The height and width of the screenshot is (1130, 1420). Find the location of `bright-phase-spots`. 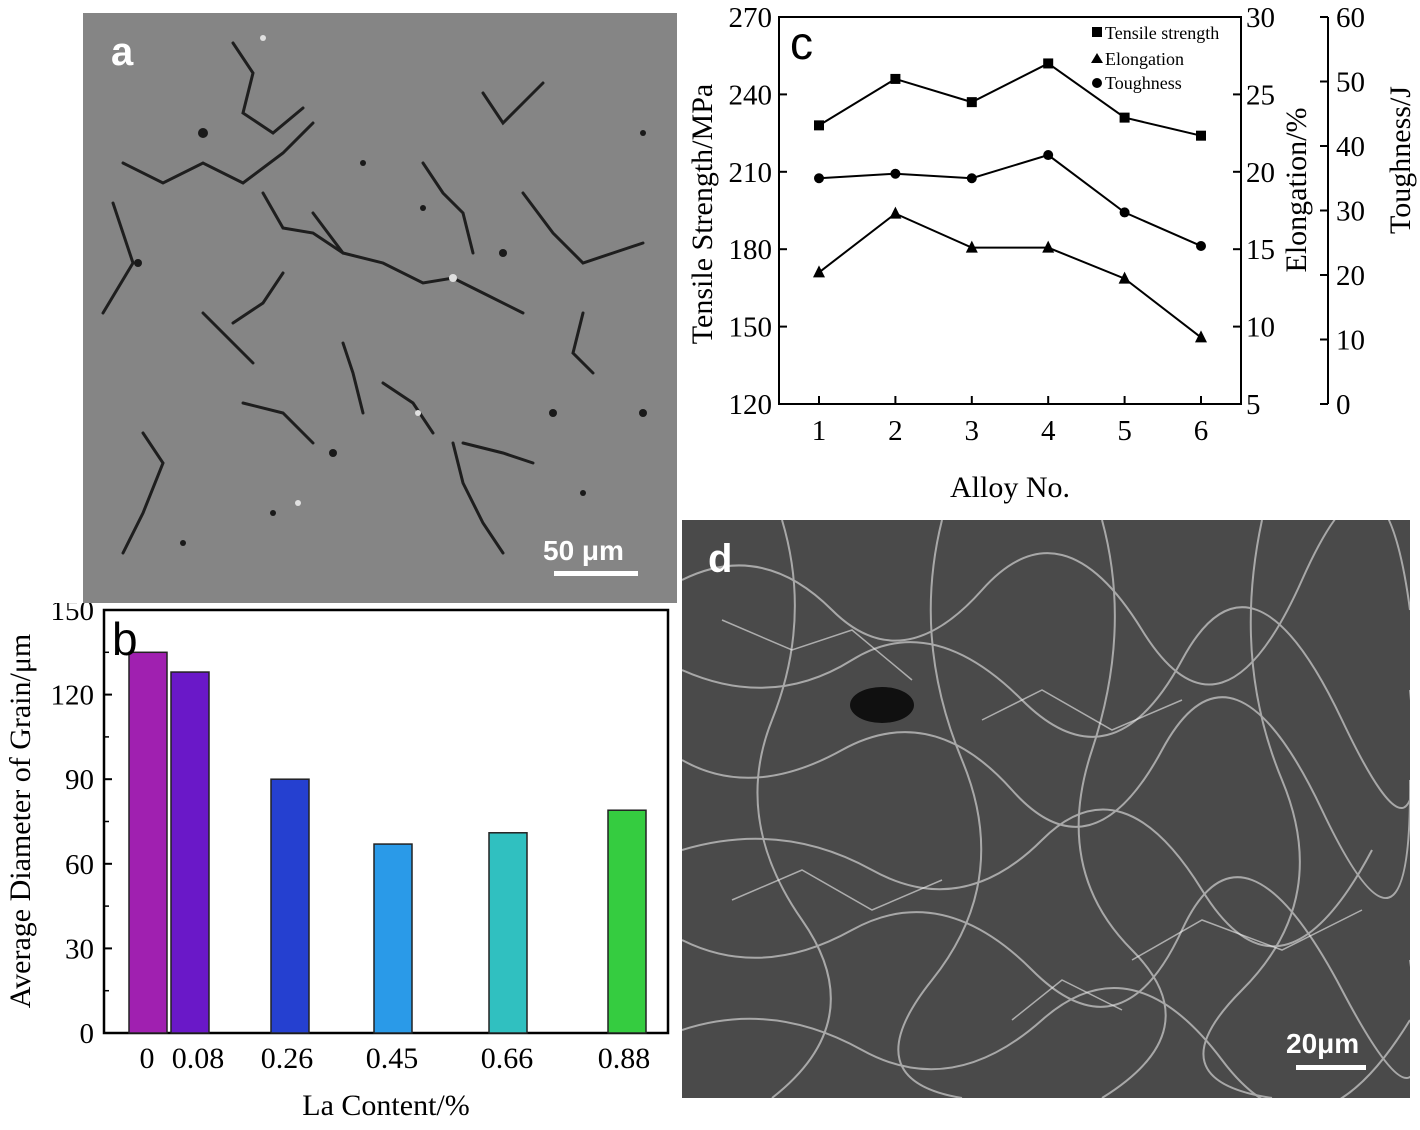

bright-phase-spots is located at coordinates (358, 270).